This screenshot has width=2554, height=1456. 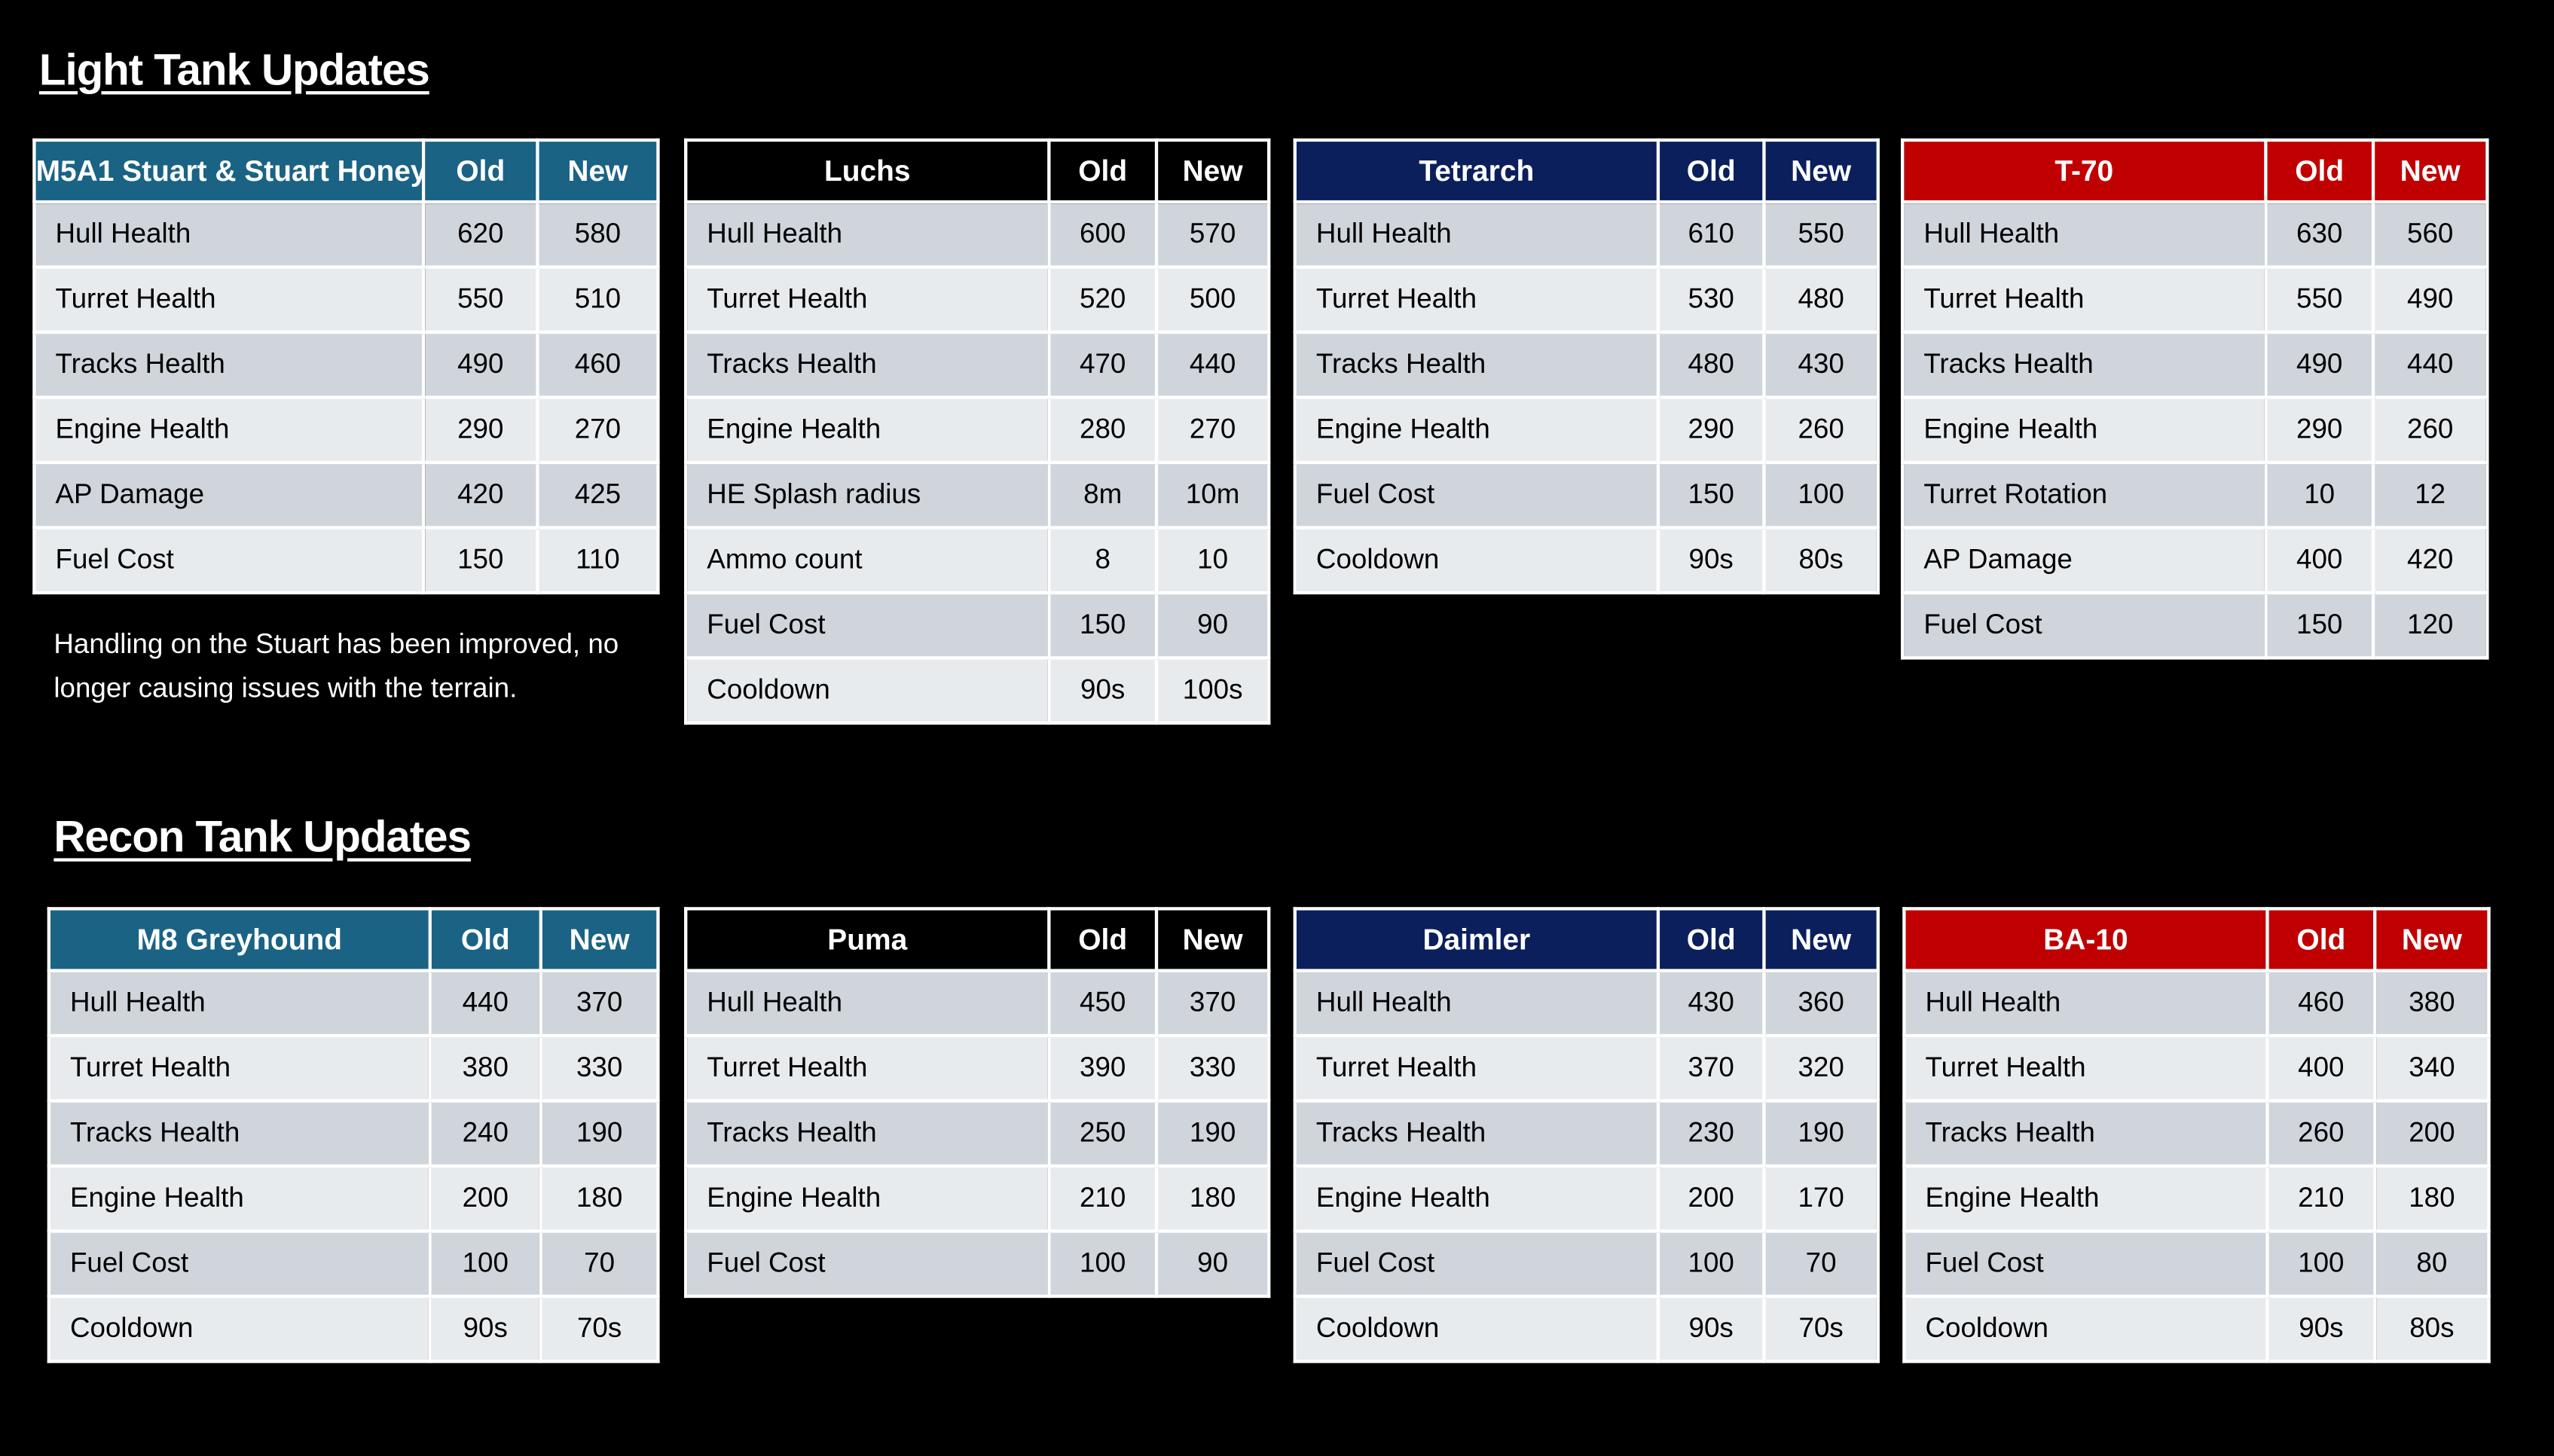 I want to click on stat-value: 530, so click(x=1711, y=299).